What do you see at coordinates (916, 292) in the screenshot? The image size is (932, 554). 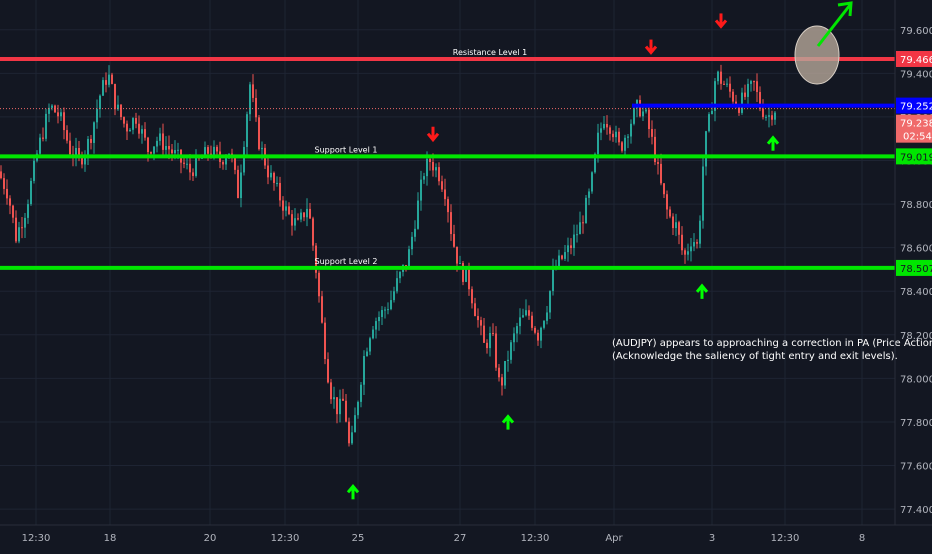 I see `y-tick-label: 78.400` at bounding box center [916, 292].